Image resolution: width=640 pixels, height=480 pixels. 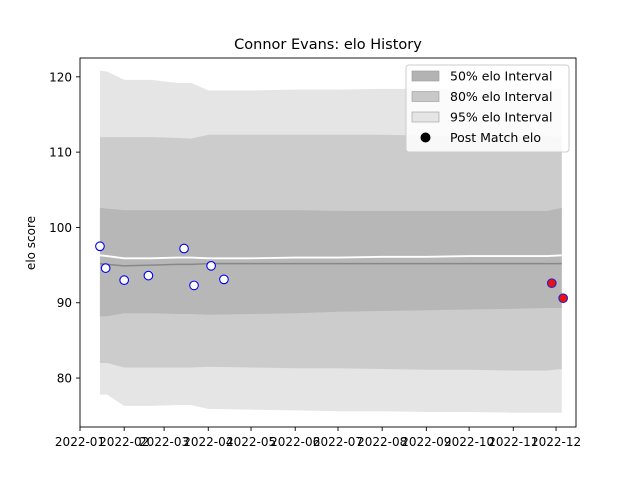 I want to click on chart-title: Connor Evans: elo History, so click(x=328, y=45).